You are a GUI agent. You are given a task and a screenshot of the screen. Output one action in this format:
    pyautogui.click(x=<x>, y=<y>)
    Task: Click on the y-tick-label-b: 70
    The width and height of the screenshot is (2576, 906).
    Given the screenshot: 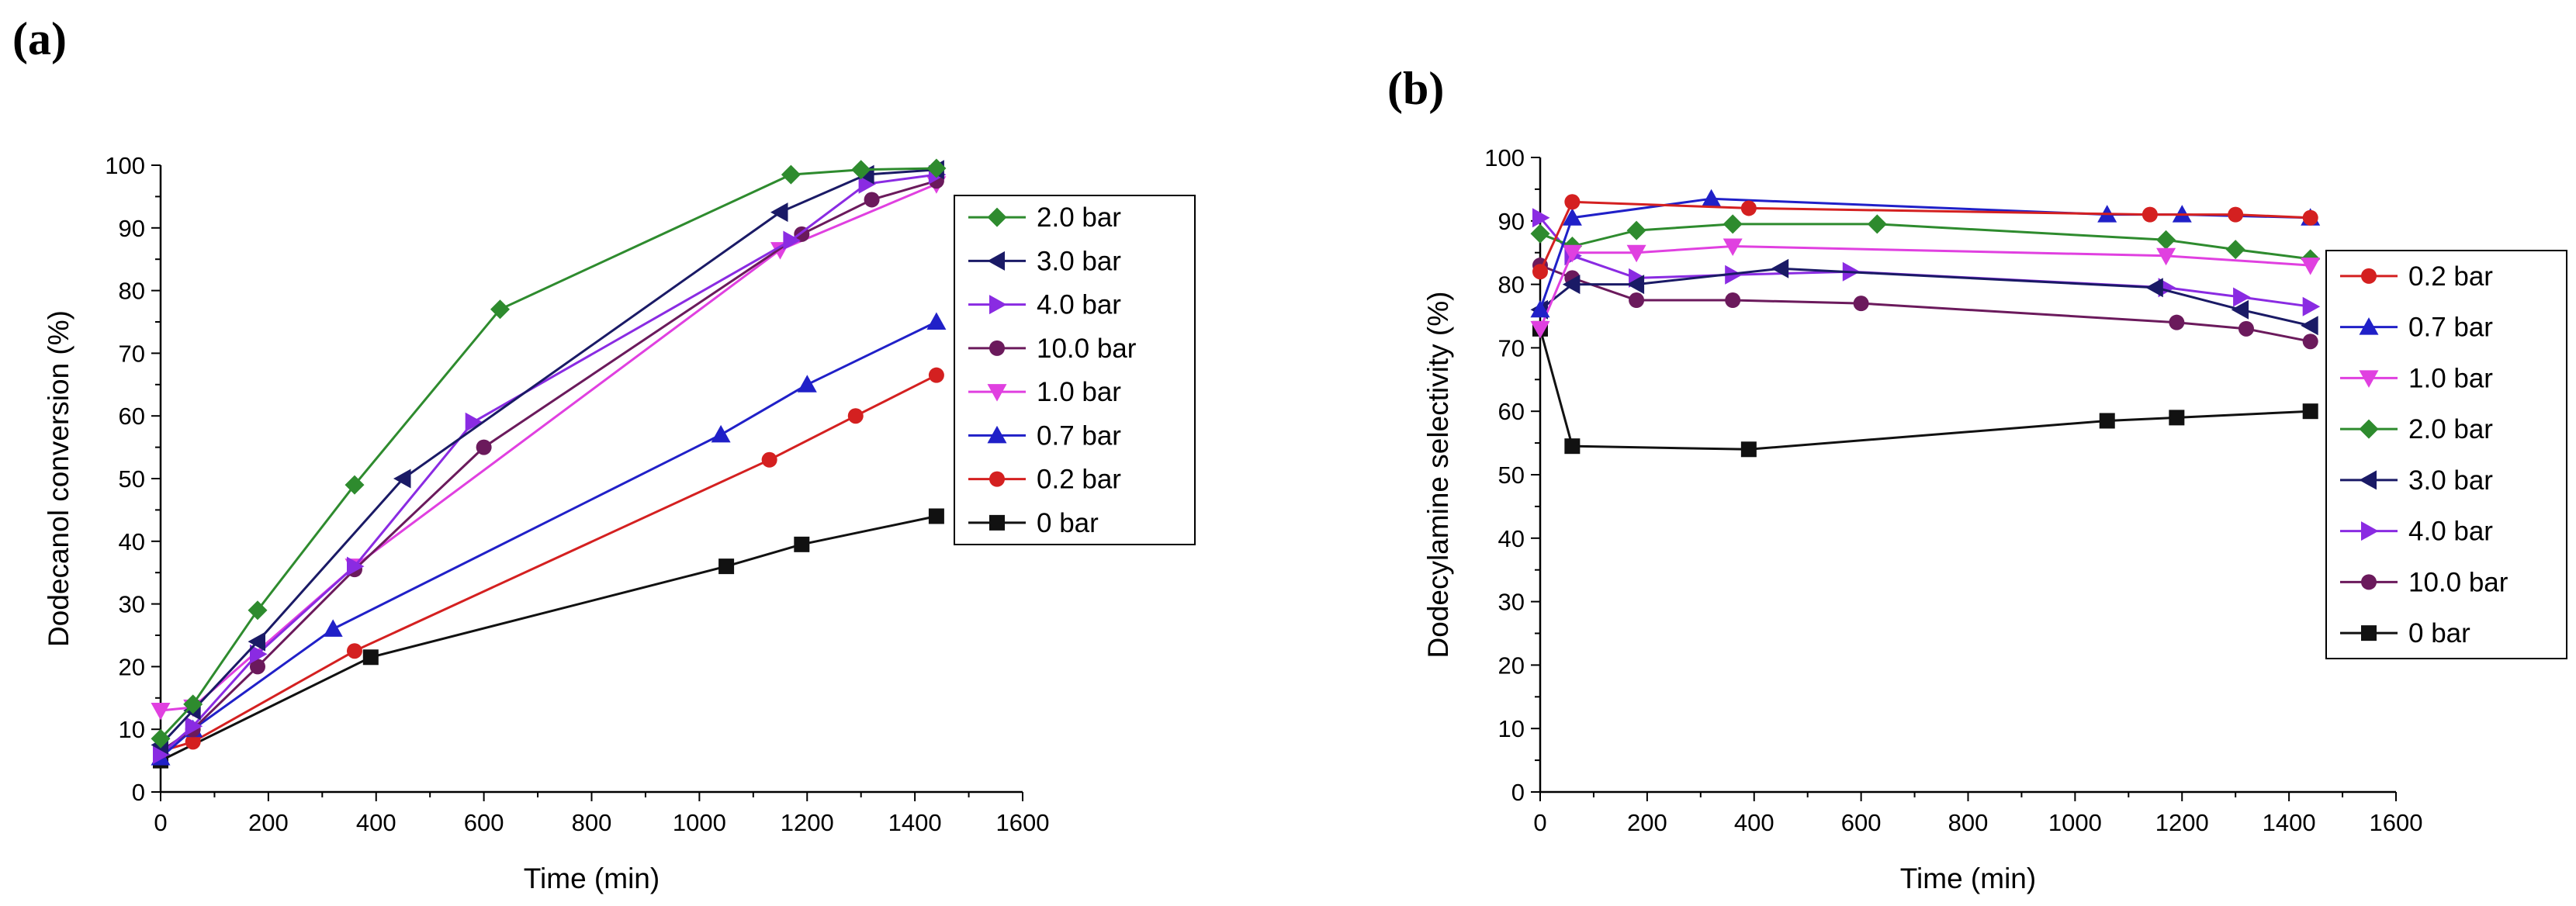 What is the action you would take?
    pyautogui.click(x=1511, y=347)
    